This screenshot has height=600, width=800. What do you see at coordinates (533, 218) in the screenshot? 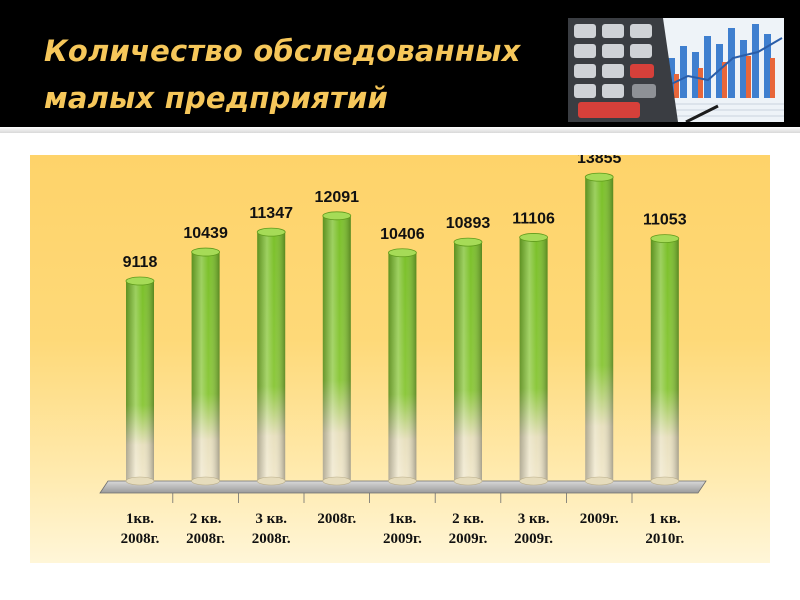
I see `data-label: 11106` at bounding box center [533, 218].